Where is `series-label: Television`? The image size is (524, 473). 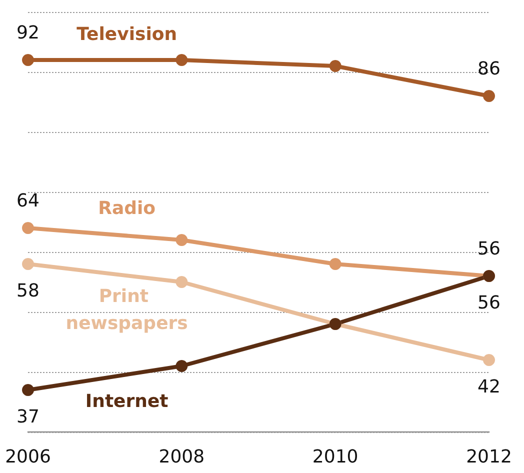
series-label: Television is located at coordinates (127, 34).